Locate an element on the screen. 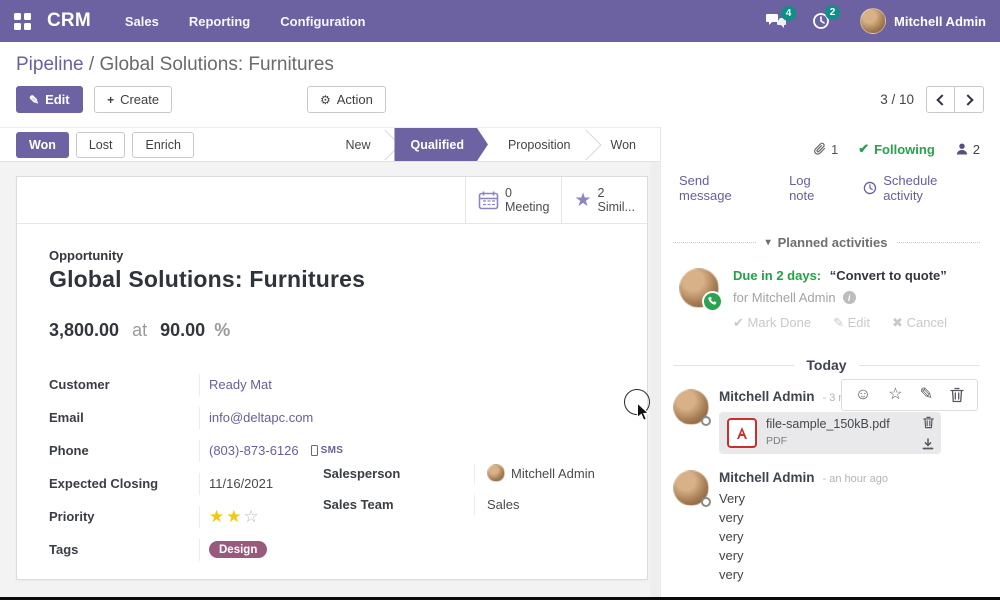 This screenshot has width=1000, height=600. activity-due-text: Due in 2 days: is located at coordinates (777, 275).